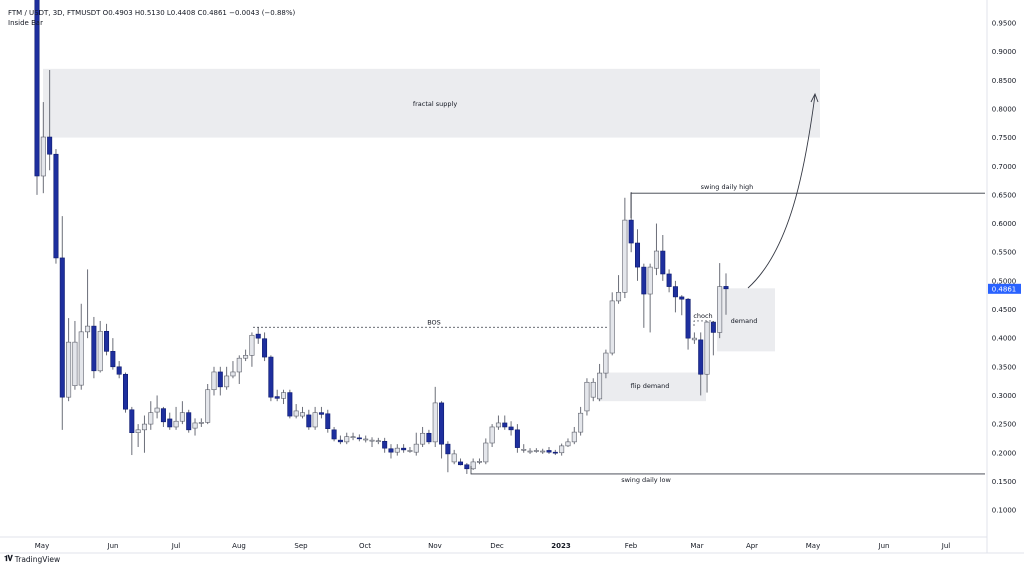  Describe the element at coordinates (37, 559) in the screenshot. I see `brand-name: TradingView` at that location.